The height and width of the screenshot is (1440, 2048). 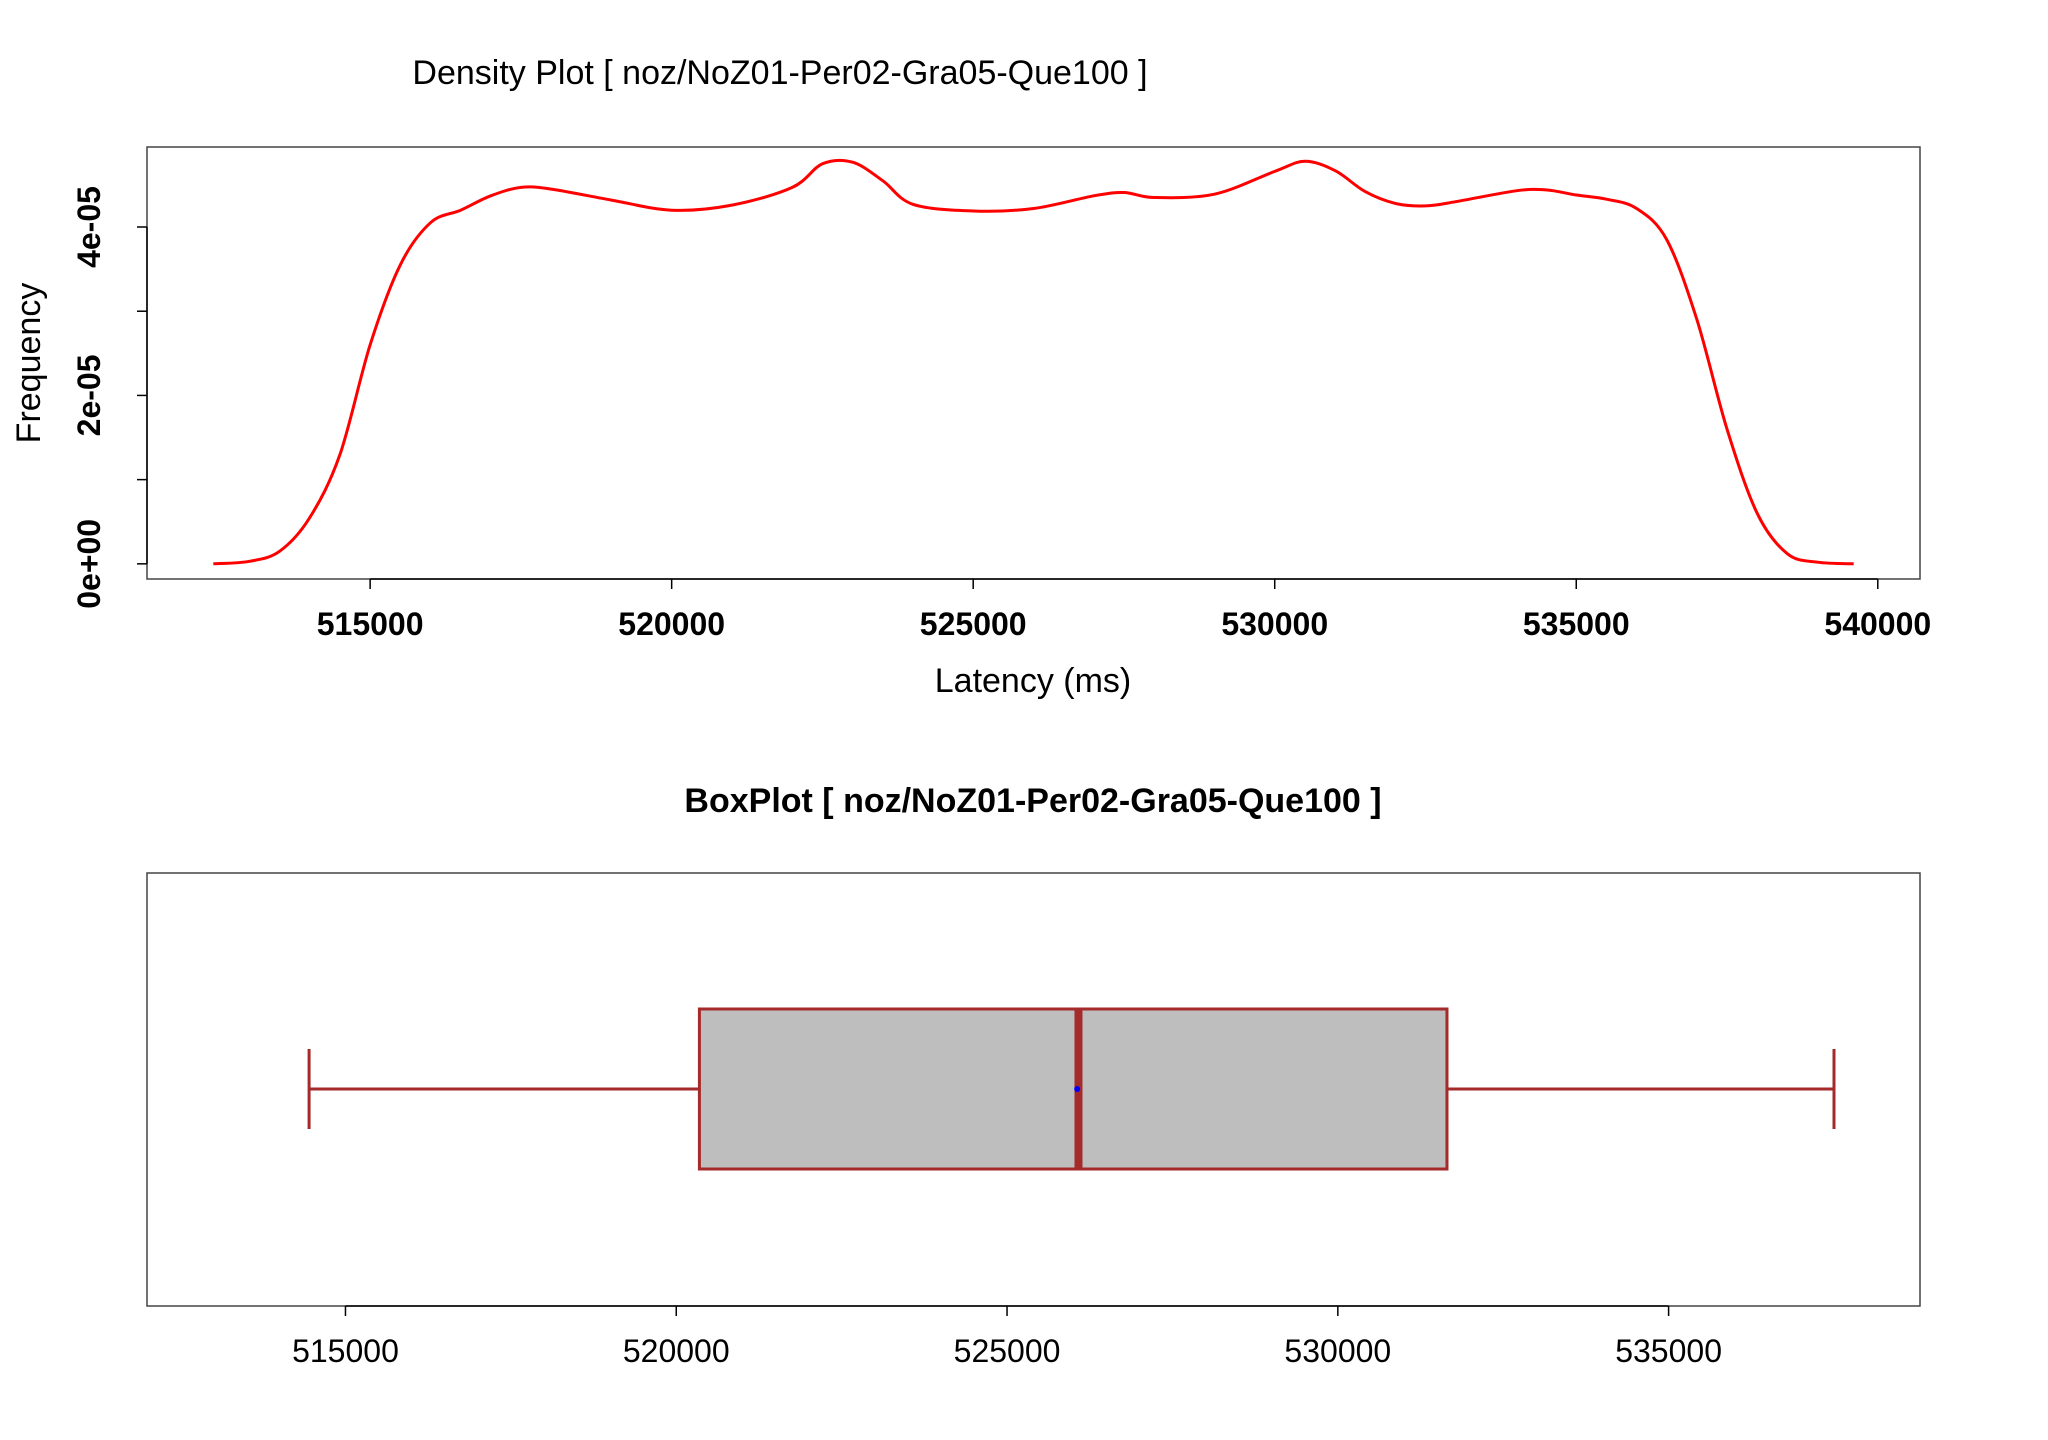 I want to click on density-x-tick-label: 520000, so click(x=671, y=624).